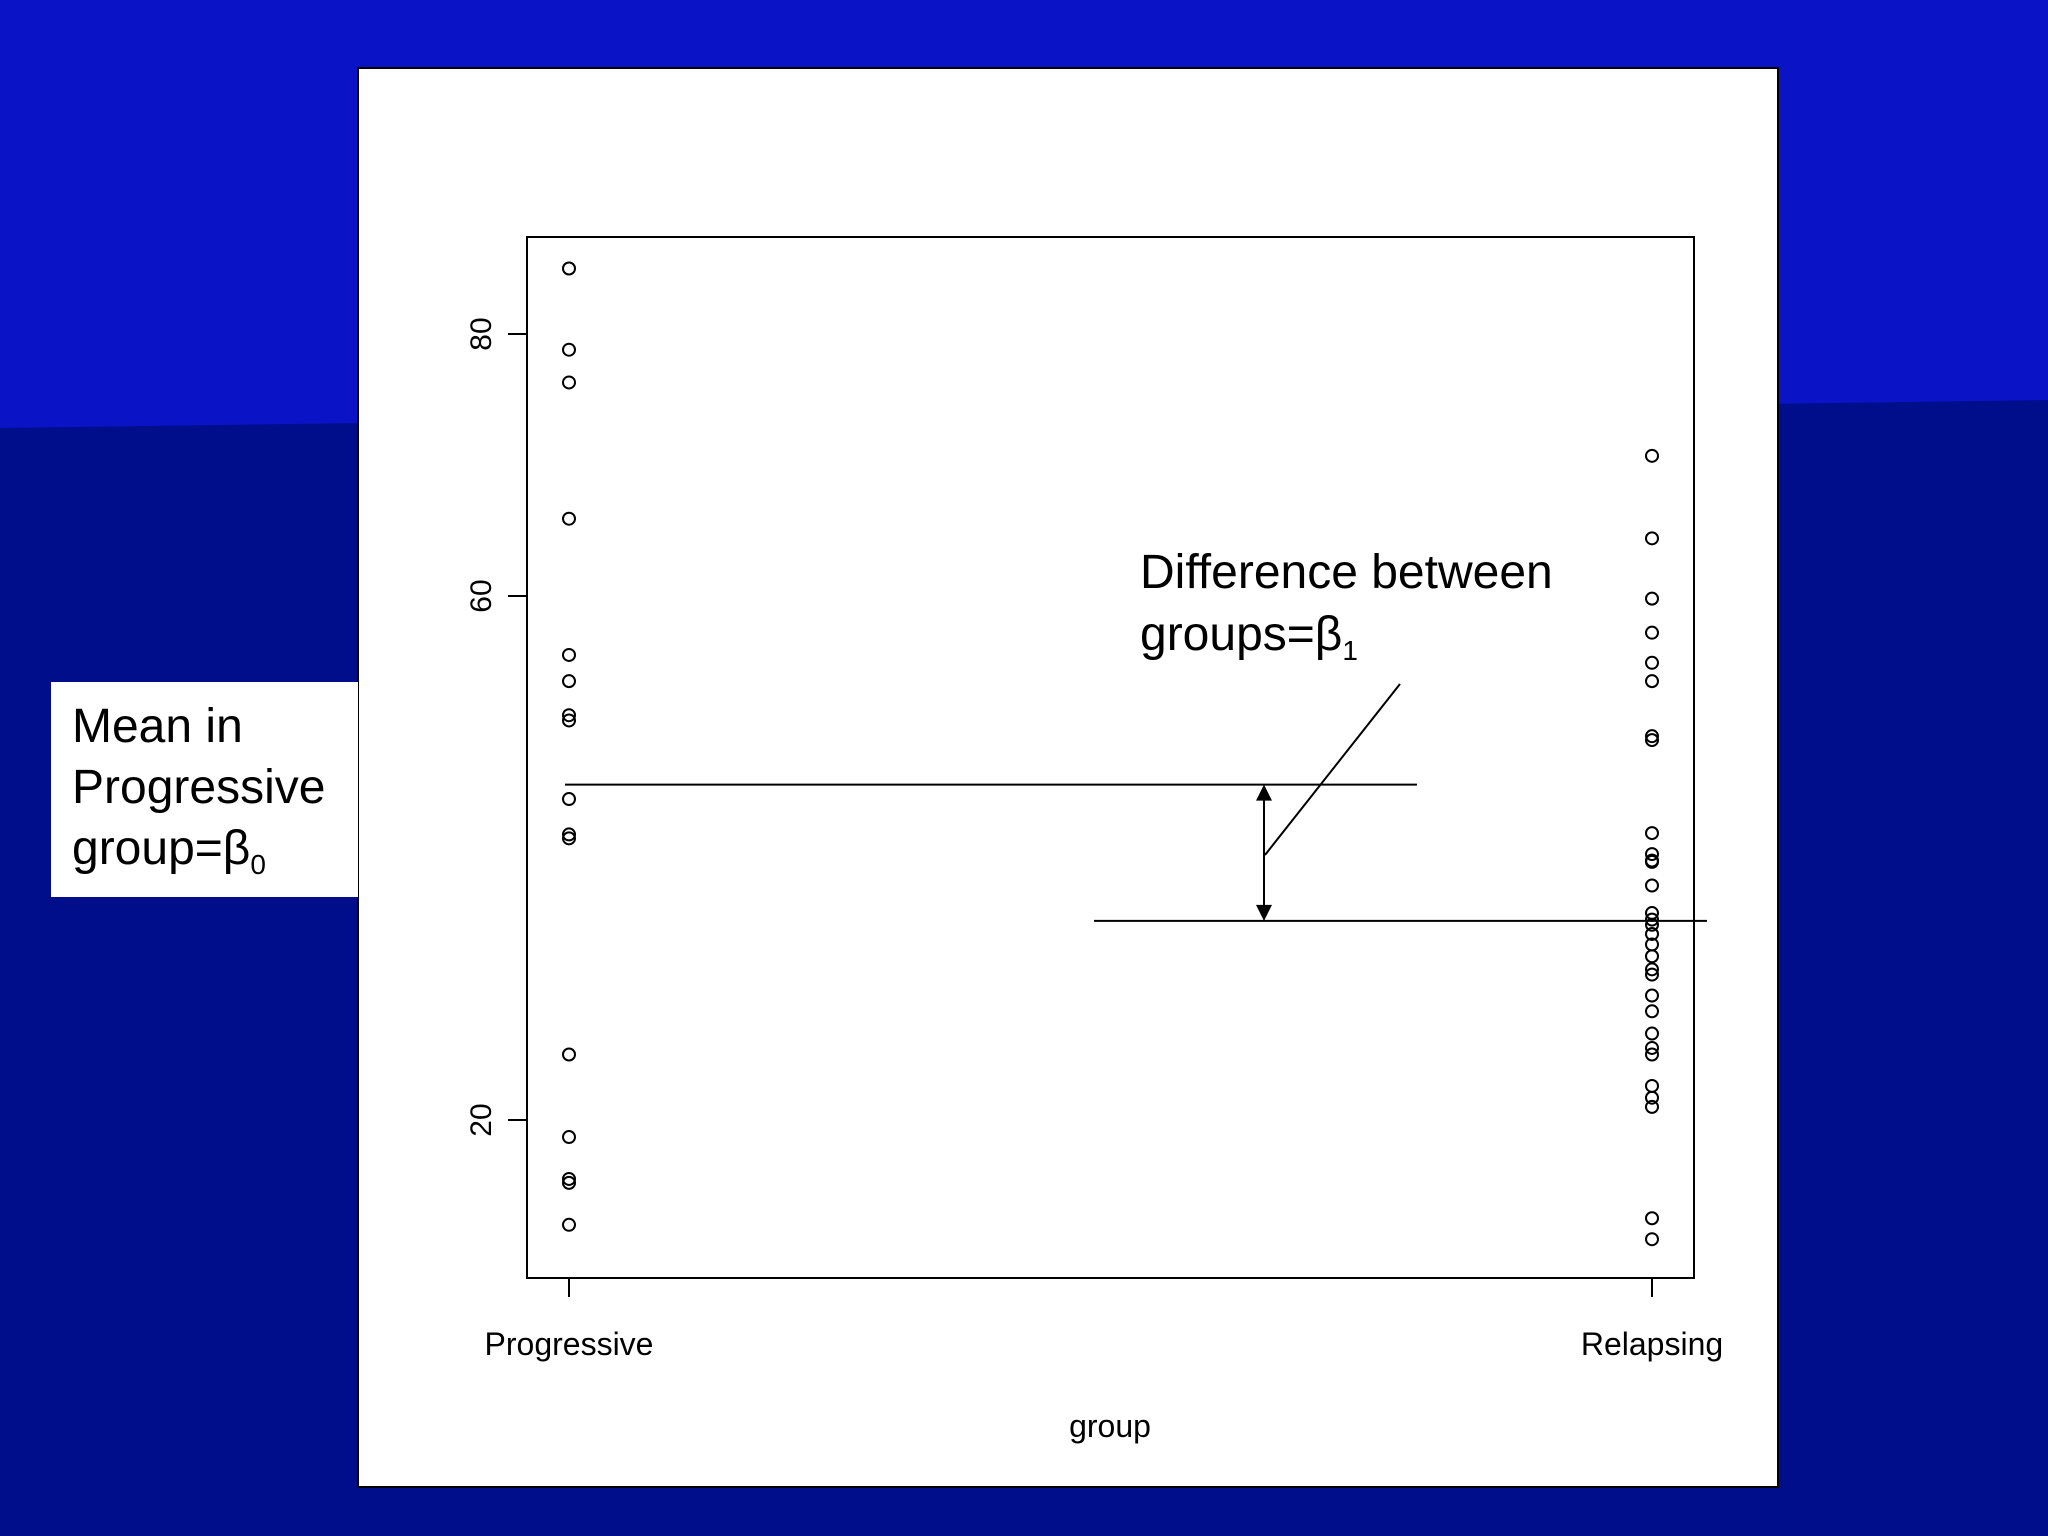 This screenshot has width=2048, height=1536. What do you see at coordinates (1346, 572) in the screenshot?
I see `callout-line: Difference between` at bounding box center [1346, 572].